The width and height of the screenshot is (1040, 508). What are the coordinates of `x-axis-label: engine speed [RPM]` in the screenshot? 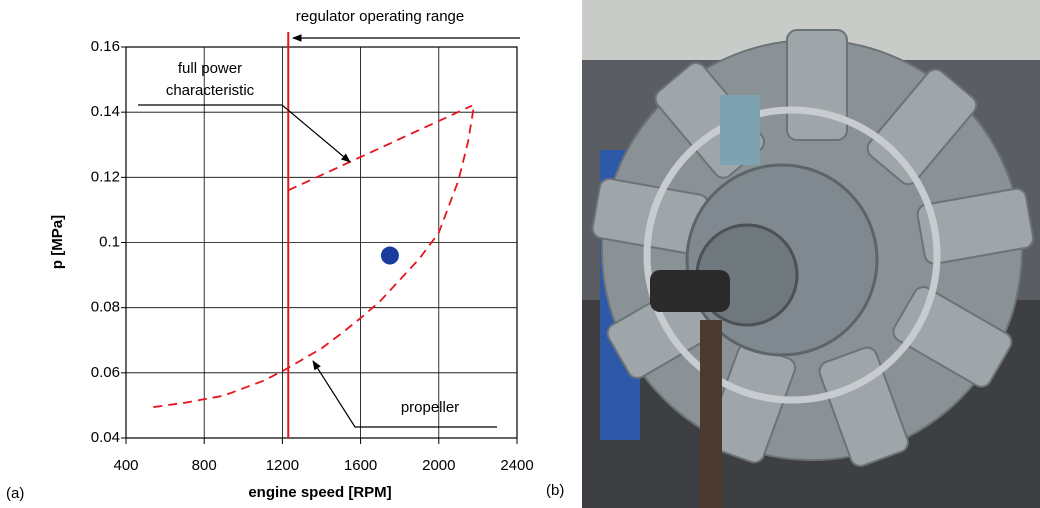 It's located at (319, 492).